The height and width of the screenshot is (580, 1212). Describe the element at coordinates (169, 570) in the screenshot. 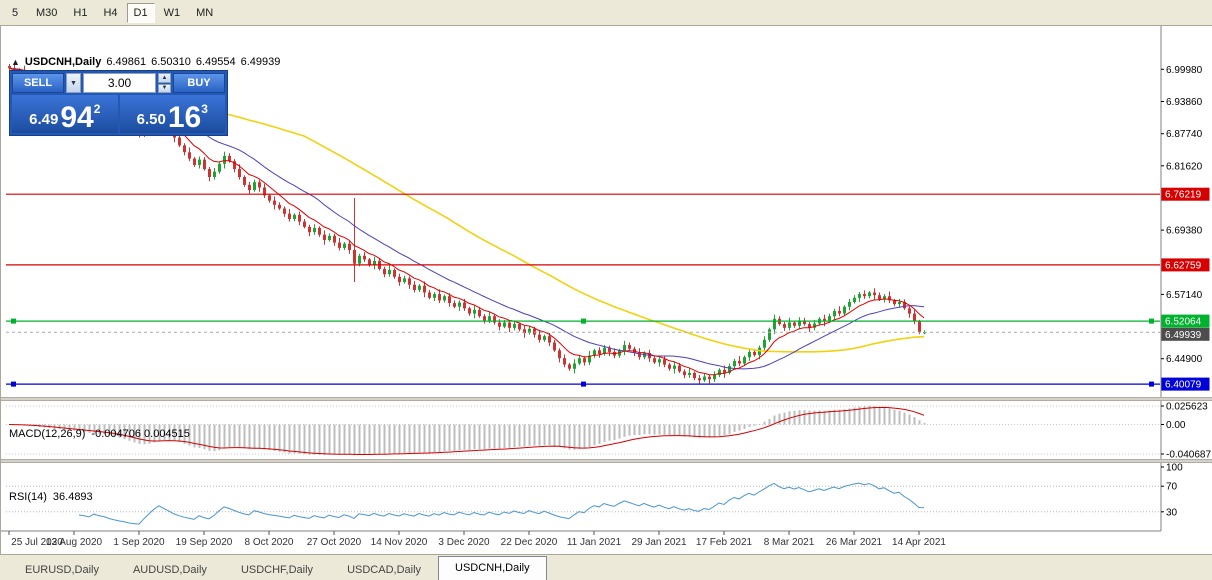

I see `chart-tab-audusd-daily: AUDUSD,Daily` at that location.